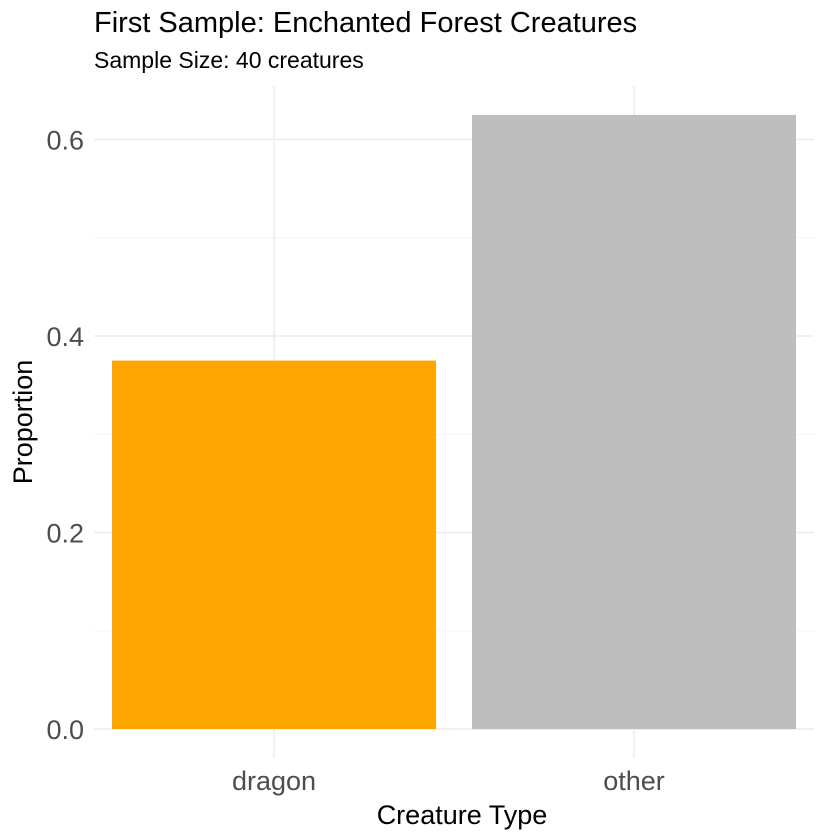  Describe the element at coordinates (65, 337) in the screenshot. I see `y-tick-label: 0.4` at that location.